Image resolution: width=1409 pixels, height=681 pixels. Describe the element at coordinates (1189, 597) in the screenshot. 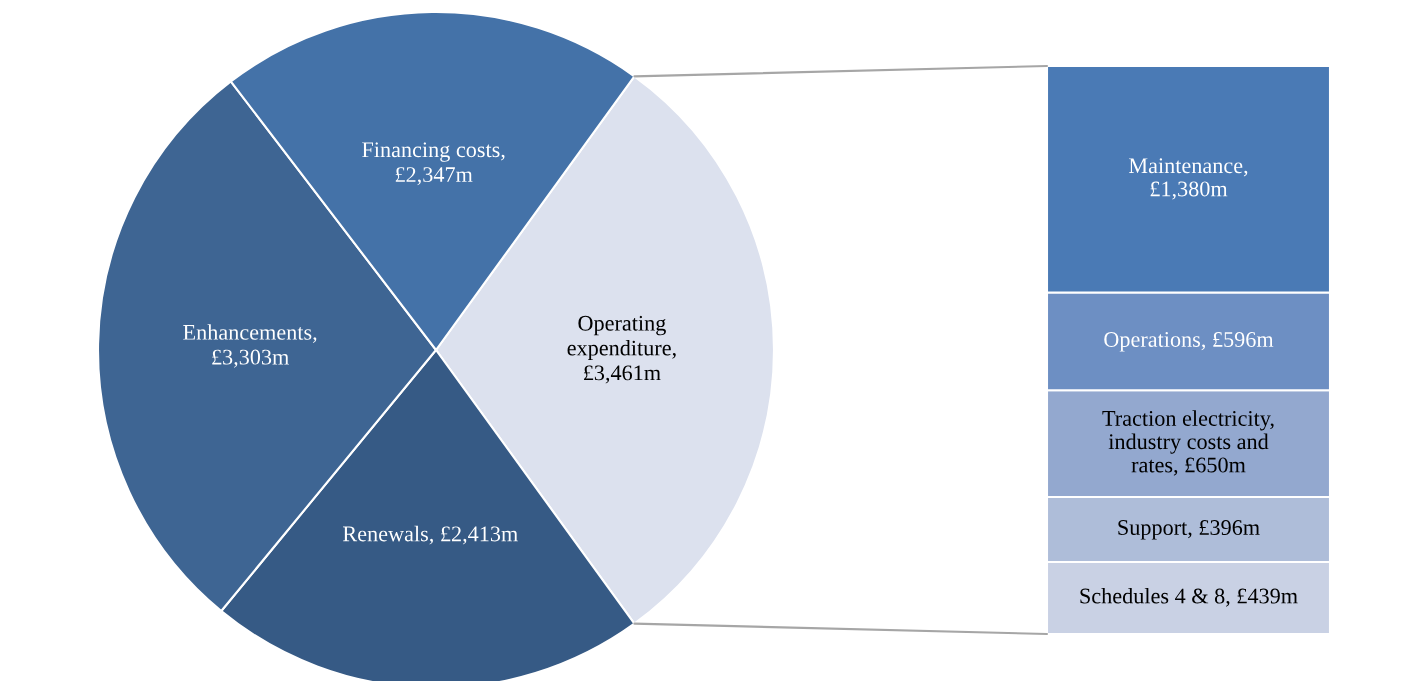

I see `data-label: Schedules 4 & 8, £439m` at that location.